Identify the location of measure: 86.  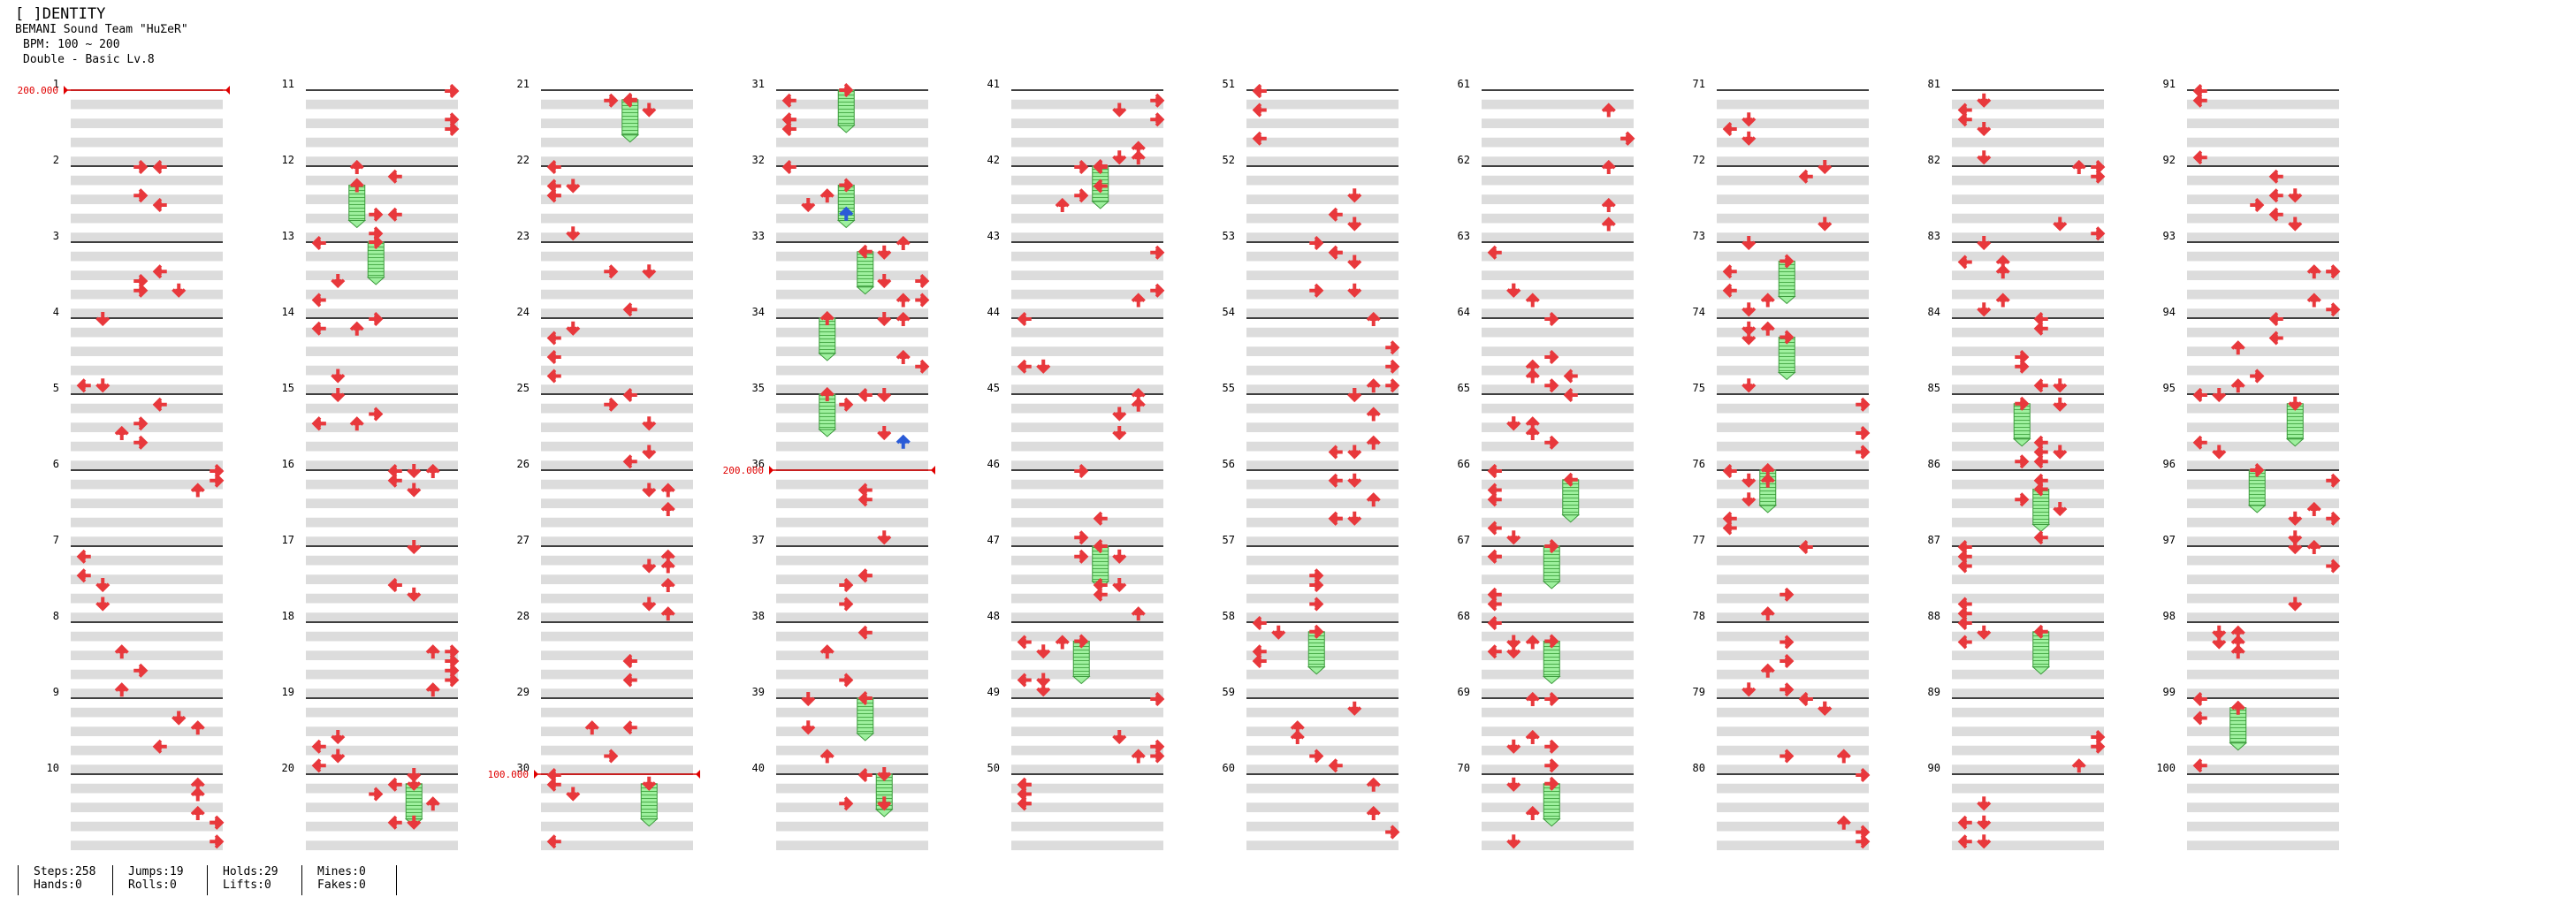
(2016, 502).